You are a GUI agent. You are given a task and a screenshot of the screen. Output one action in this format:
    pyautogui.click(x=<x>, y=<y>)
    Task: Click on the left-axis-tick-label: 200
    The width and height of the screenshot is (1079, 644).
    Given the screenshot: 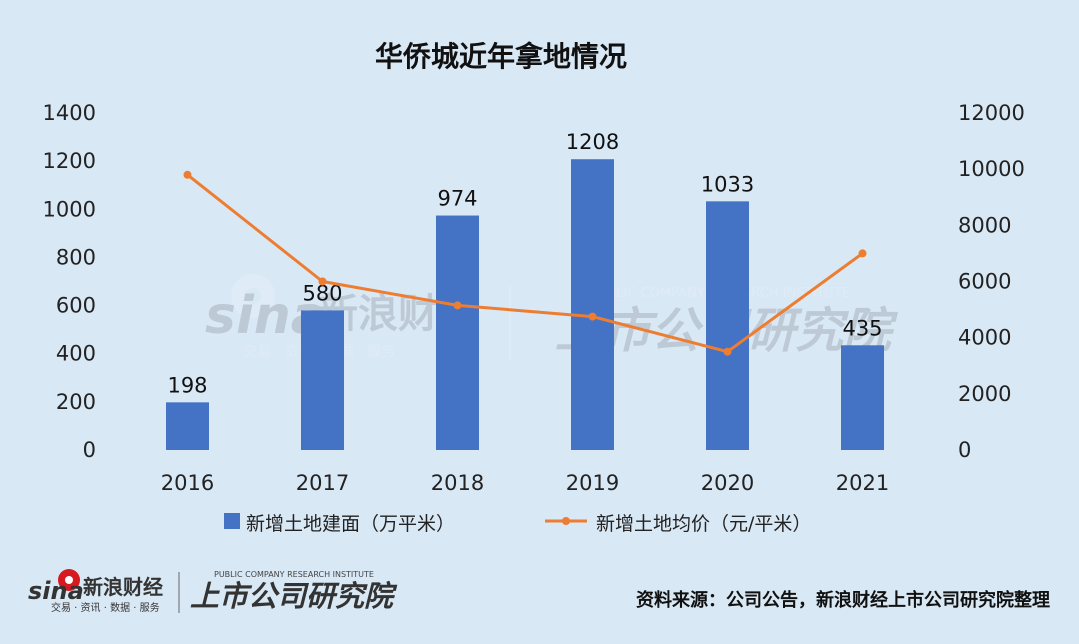 What is the action you would take?
    pyautogui.click(x=76, y=402)
    